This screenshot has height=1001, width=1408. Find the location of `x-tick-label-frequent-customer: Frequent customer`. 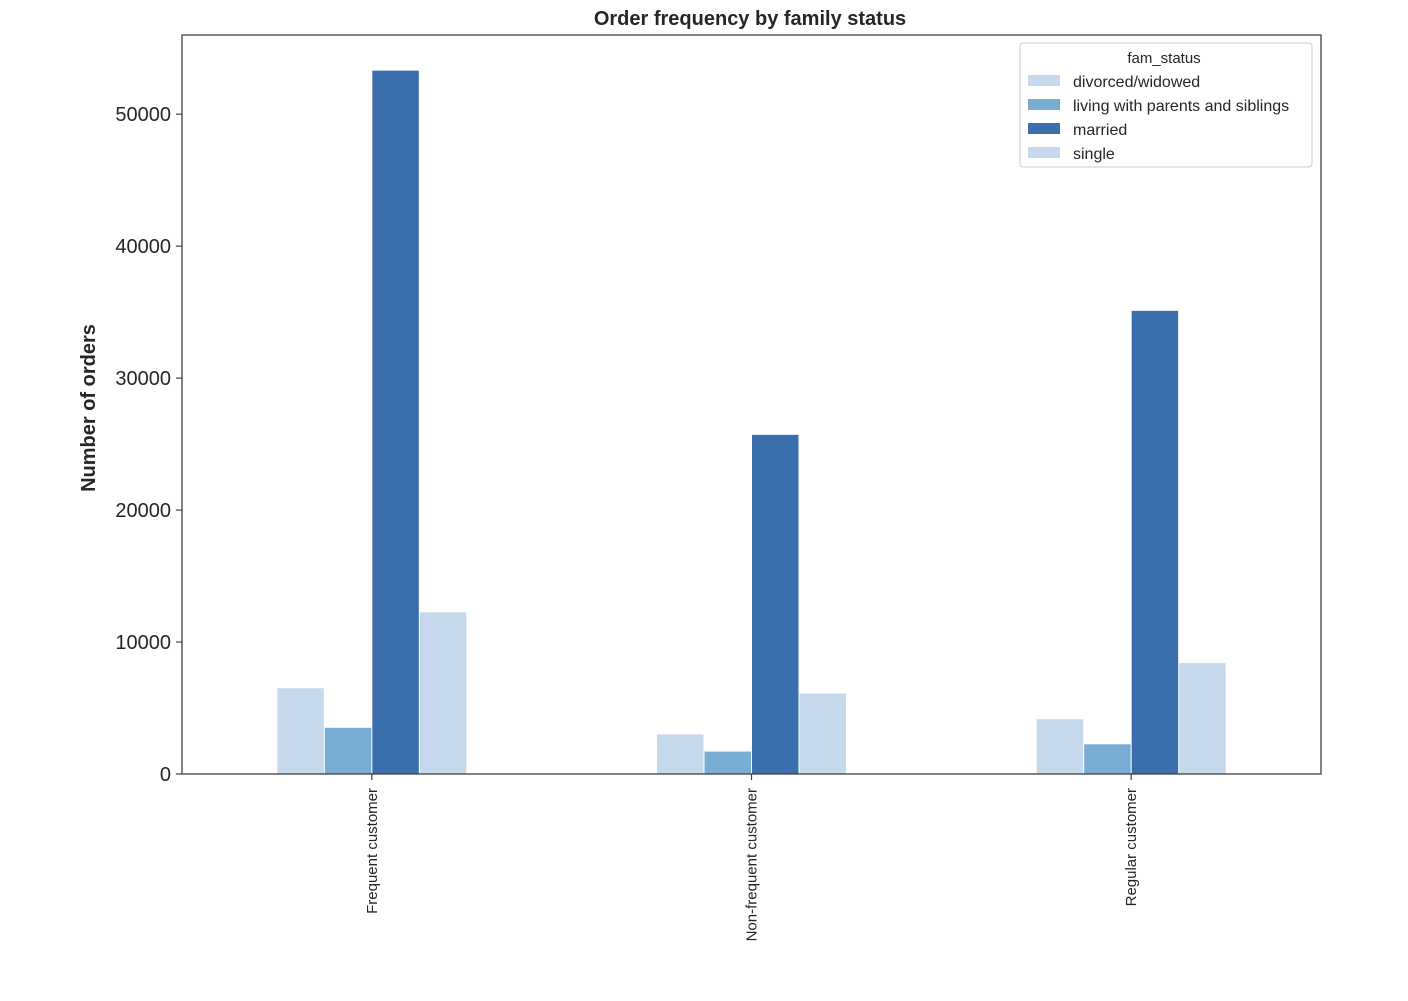

x-tick-label-frequent-customer: Frequent customer is located at coordinates (372, 851).